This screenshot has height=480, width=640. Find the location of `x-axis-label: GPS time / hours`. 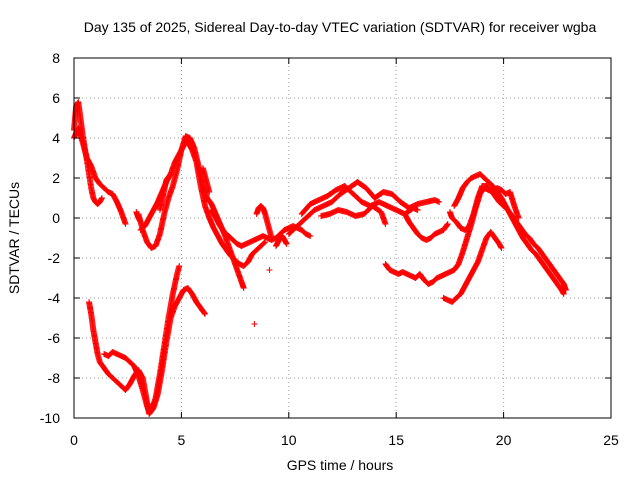

x-axis-label: GPS time / hours is located at coordinates (340, 465).